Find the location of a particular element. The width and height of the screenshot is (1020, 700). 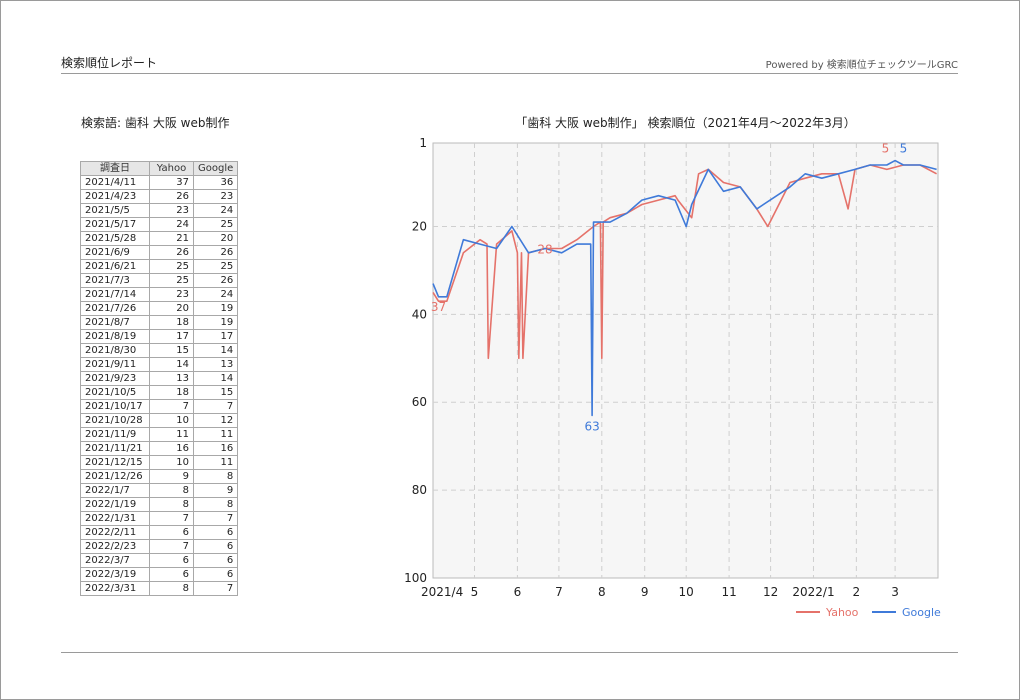

table-row: 2021/6/9 26 26 is located at coordinates (159, 252).